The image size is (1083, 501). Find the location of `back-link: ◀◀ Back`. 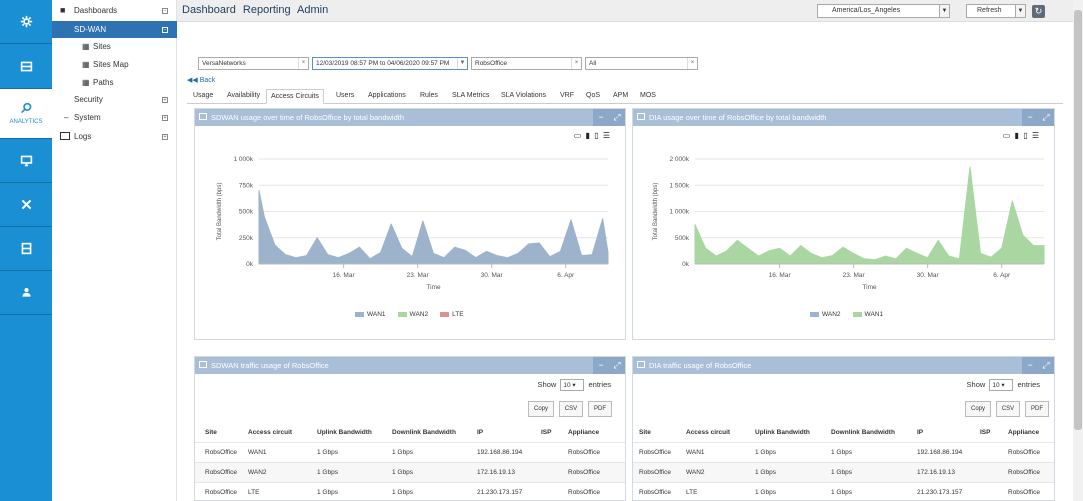

back-link: ◀◀ Back is located at coordinates (201, 80).